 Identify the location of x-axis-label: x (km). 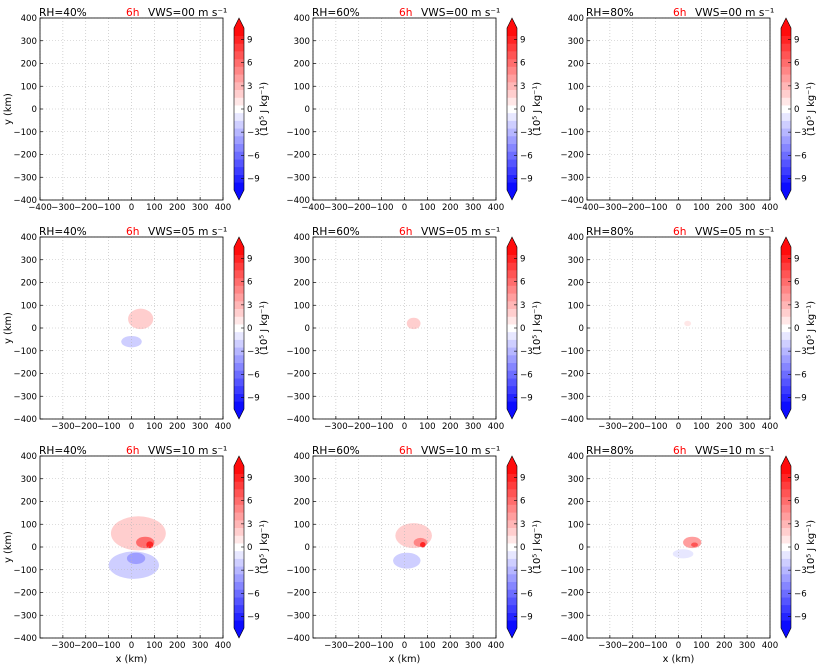
(132, 659).